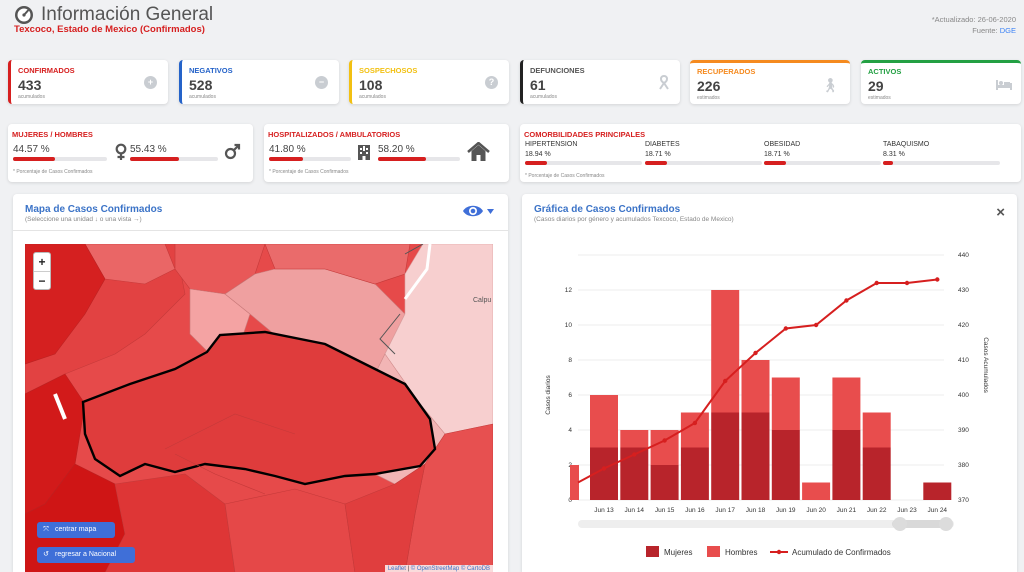  I want to click on page-header: Información General, so click(113, 15).